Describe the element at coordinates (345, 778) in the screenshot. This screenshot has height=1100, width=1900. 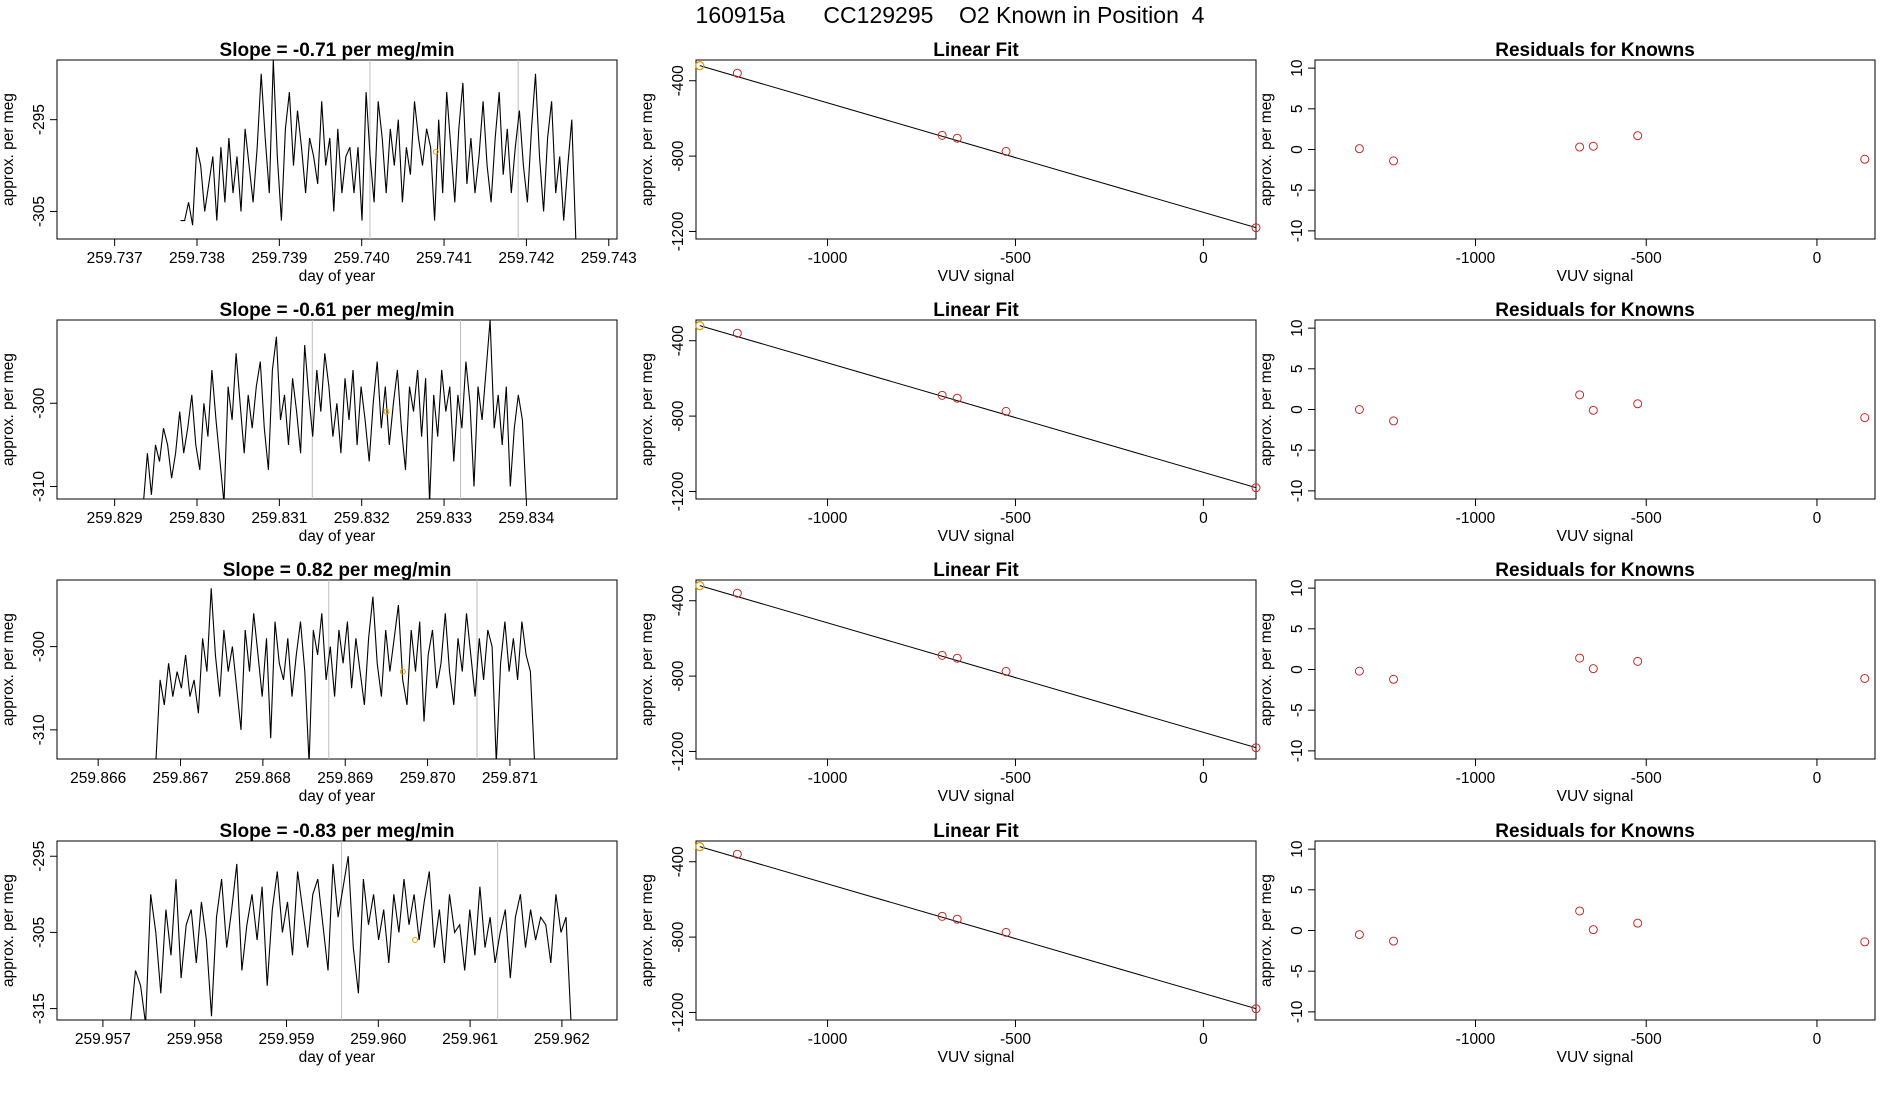
I see `x-tick-label: 259.869` at that location.